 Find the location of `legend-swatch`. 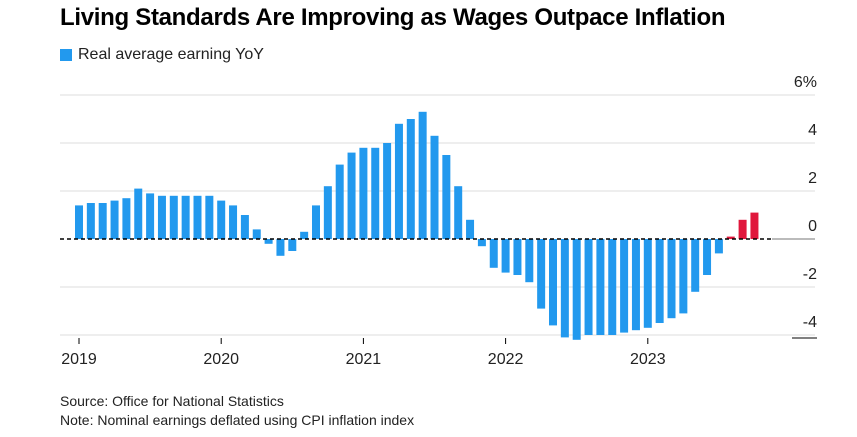

legend-swatch is located at coordinates (66, 55).